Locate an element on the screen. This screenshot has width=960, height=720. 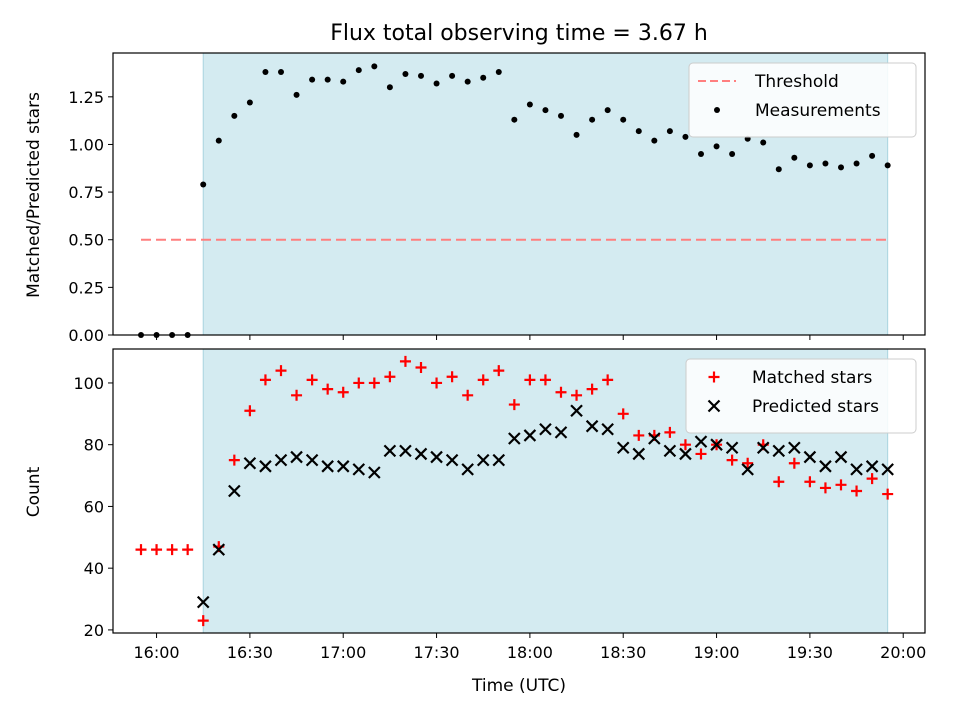
top-y-tick-label: 1.25 is located at coordinates (86, 97).